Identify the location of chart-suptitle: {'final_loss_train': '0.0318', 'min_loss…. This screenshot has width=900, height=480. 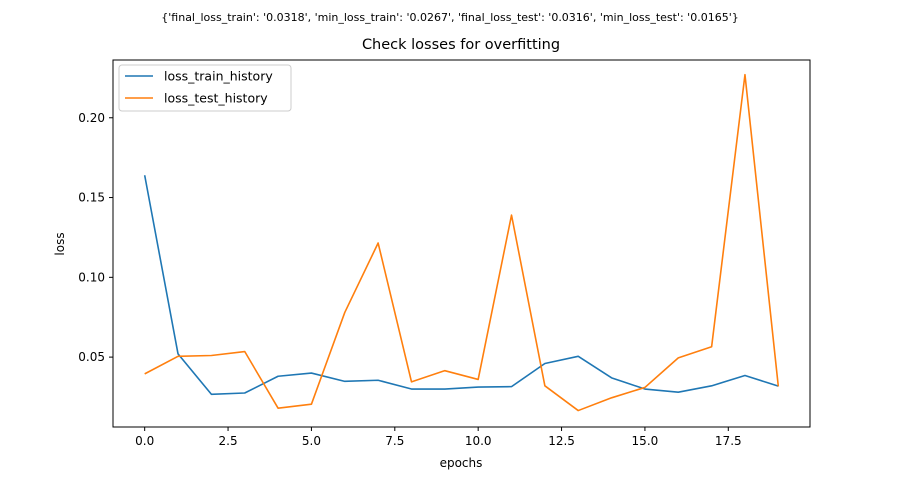
(449, 17).